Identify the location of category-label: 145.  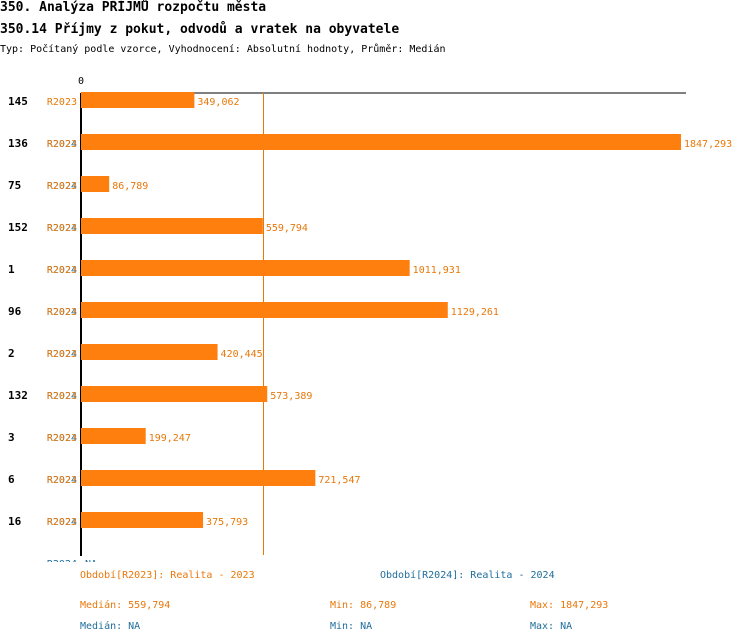
(18, 101).